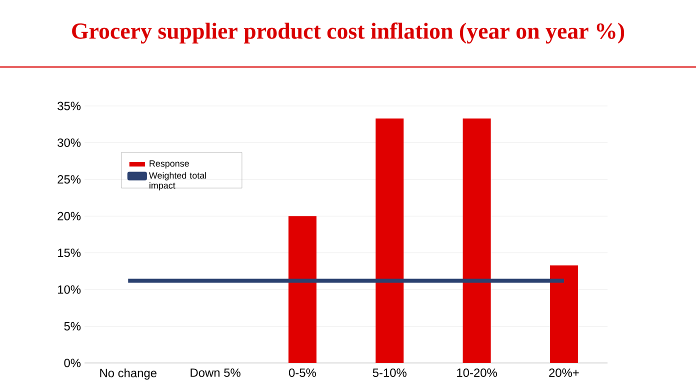 The width and height of the screenshot is (696, 385). What do you see at coordinates (69, 289) in the screenshot?
I see `y-tick-label: 10%` at bounding box center [69, 289].